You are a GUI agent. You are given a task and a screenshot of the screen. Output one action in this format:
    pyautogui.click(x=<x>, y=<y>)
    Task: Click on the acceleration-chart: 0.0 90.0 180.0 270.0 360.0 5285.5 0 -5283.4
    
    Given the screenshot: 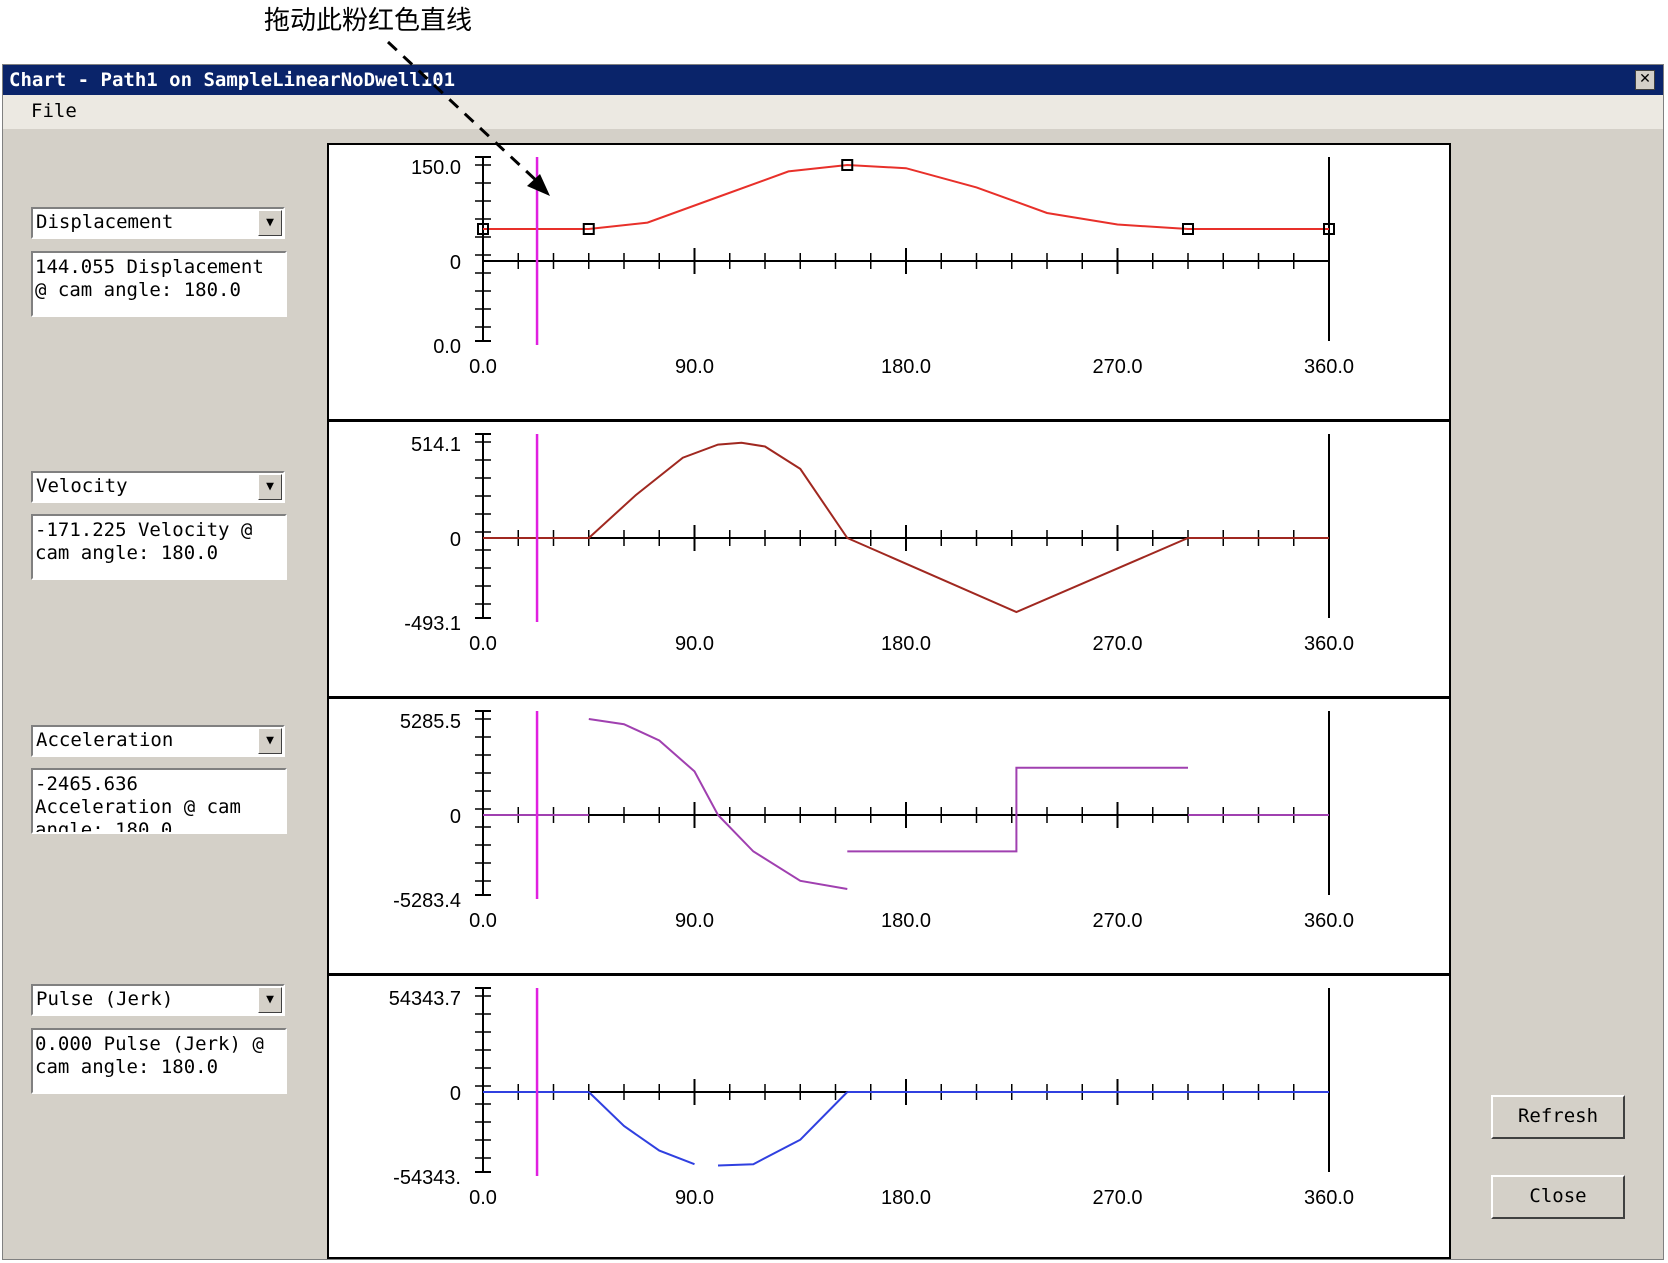 What is the action you would take?
    pyautogui.click(x=889, y=836)
    